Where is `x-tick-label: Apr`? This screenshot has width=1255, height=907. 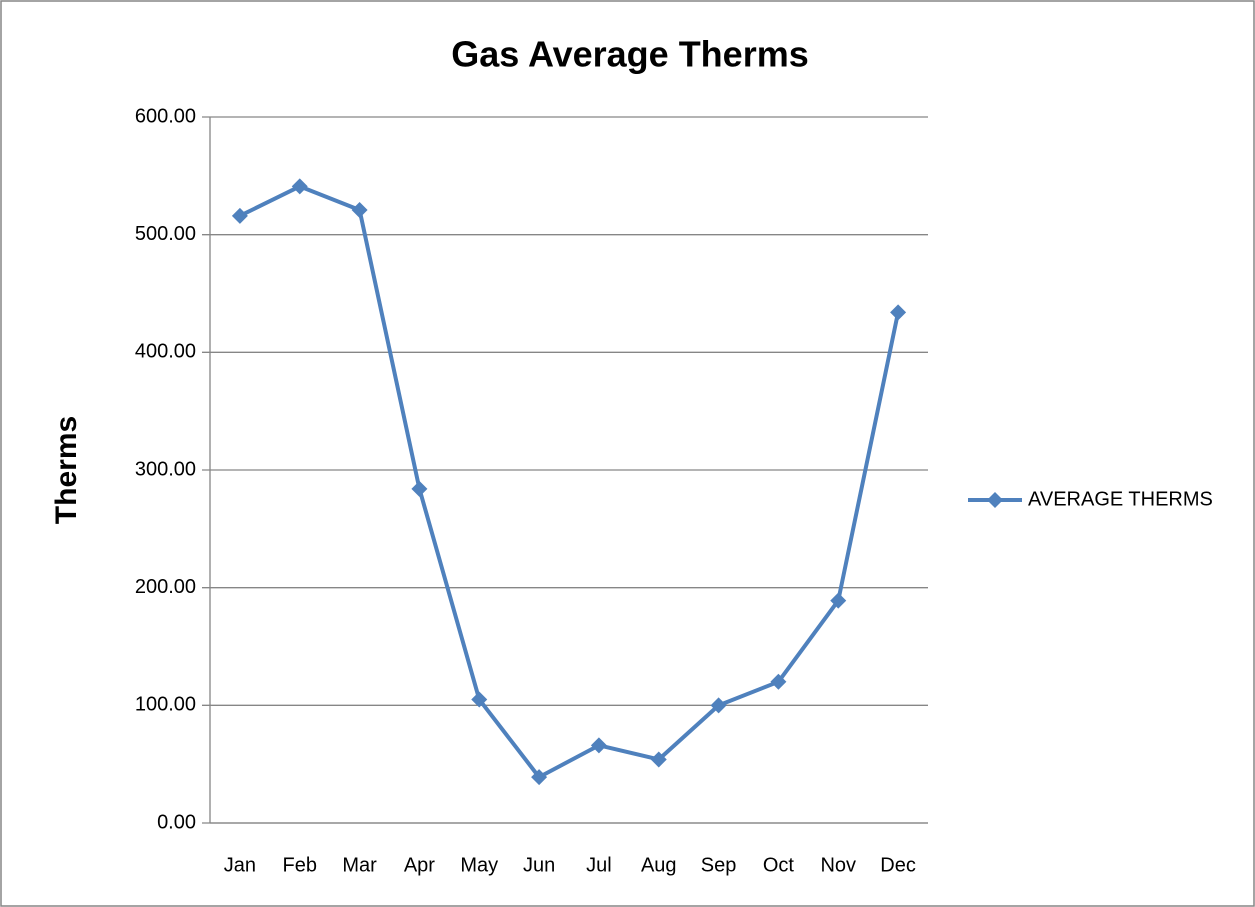
x-tick-label: Apr is located at coordinates (419, 865).